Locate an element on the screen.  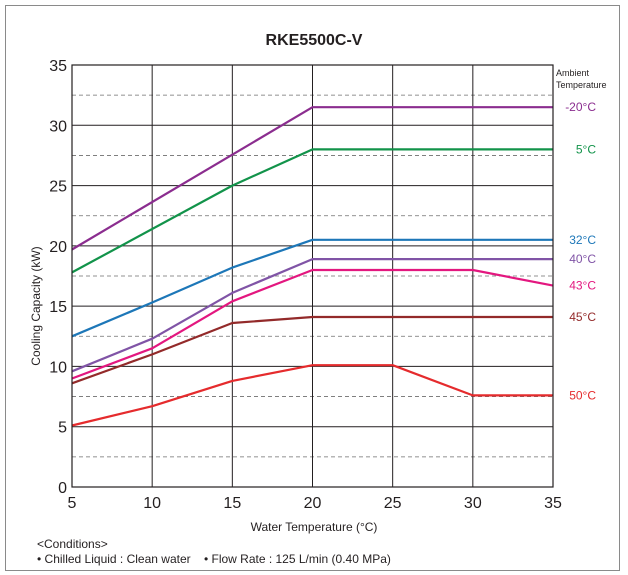
y-tick-label: 15 is located at coordinates (58, 307).